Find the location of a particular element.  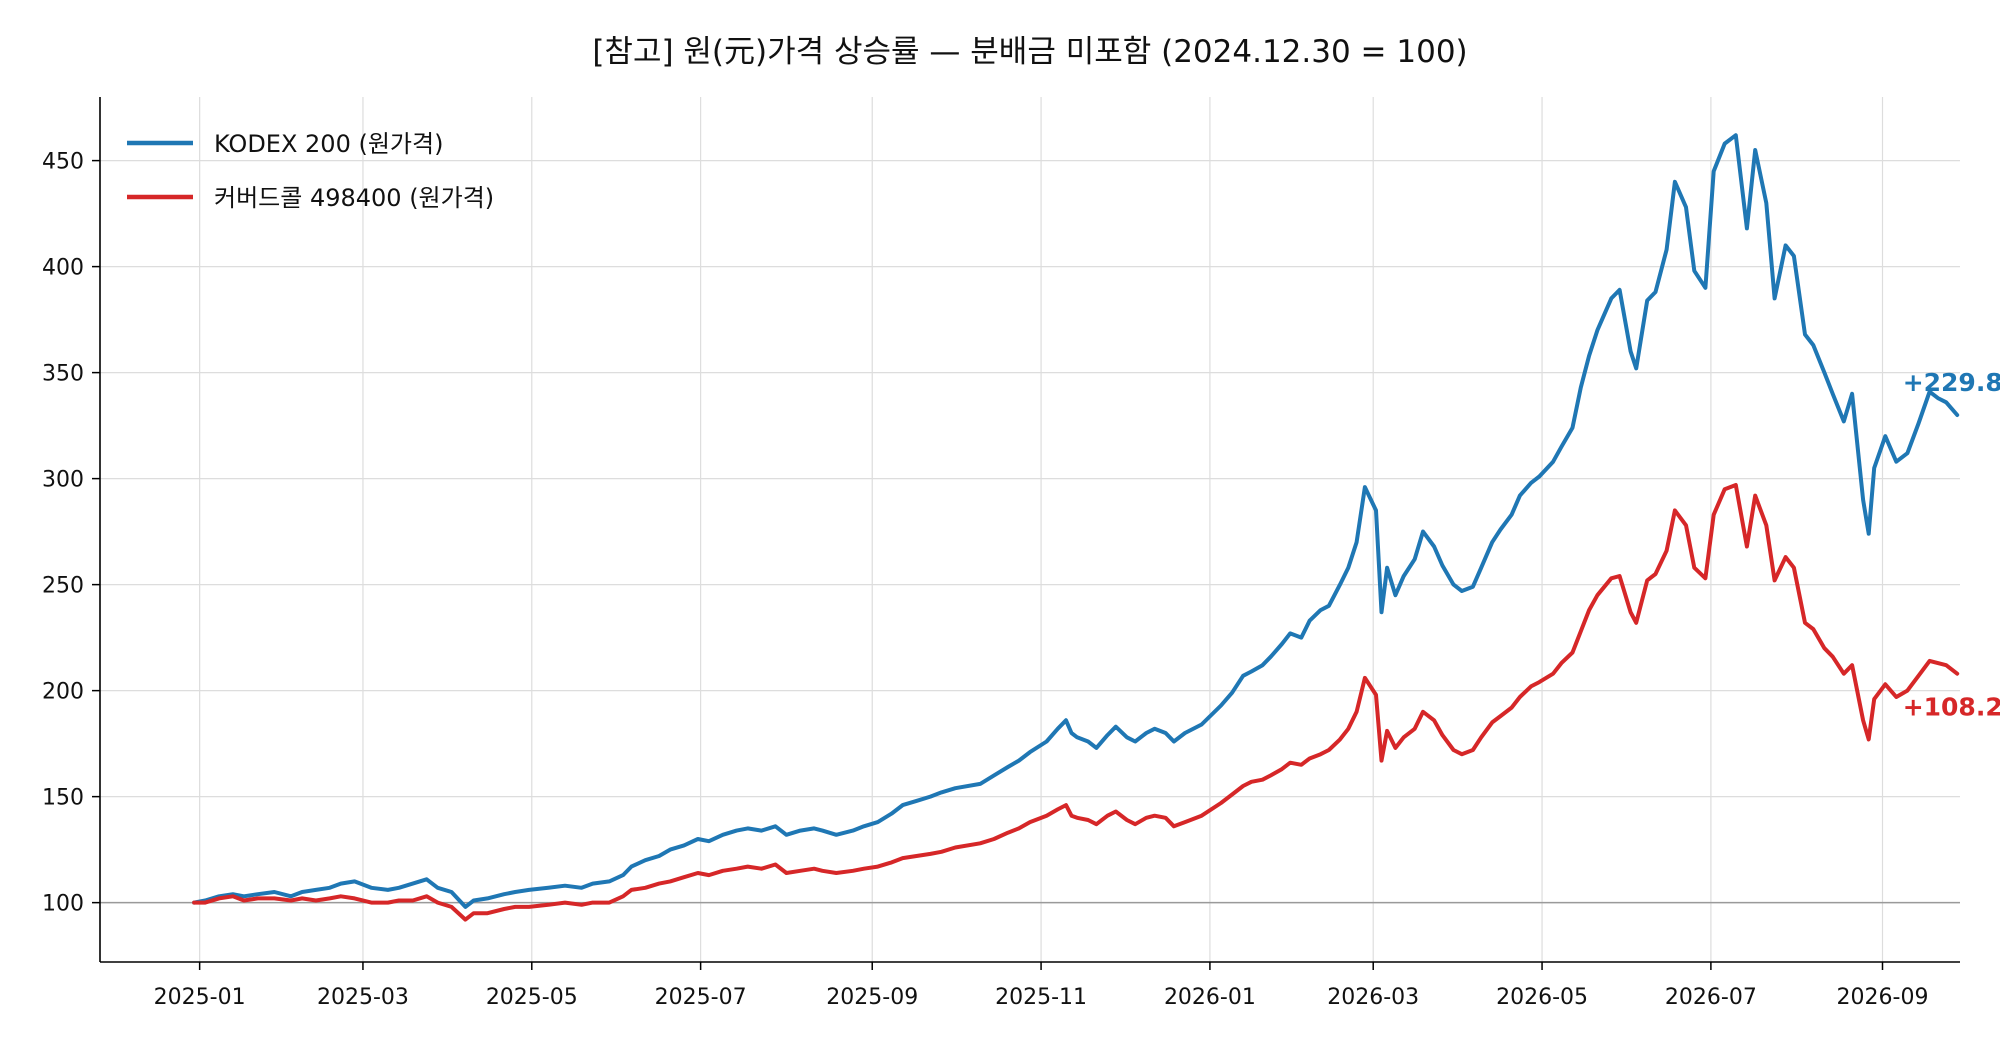

y-tick-label: 100 is located at coordinates (63, 904).